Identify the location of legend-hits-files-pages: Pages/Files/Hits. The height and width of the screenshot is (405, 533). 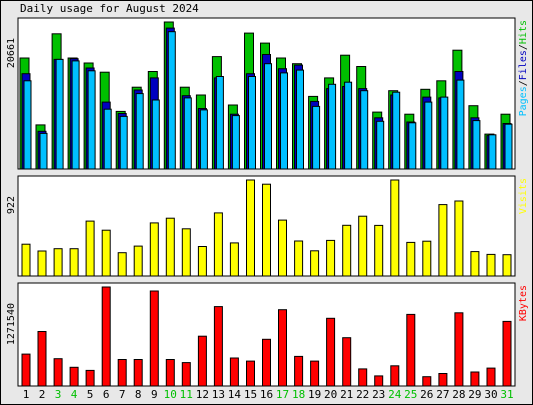
(523, 68).